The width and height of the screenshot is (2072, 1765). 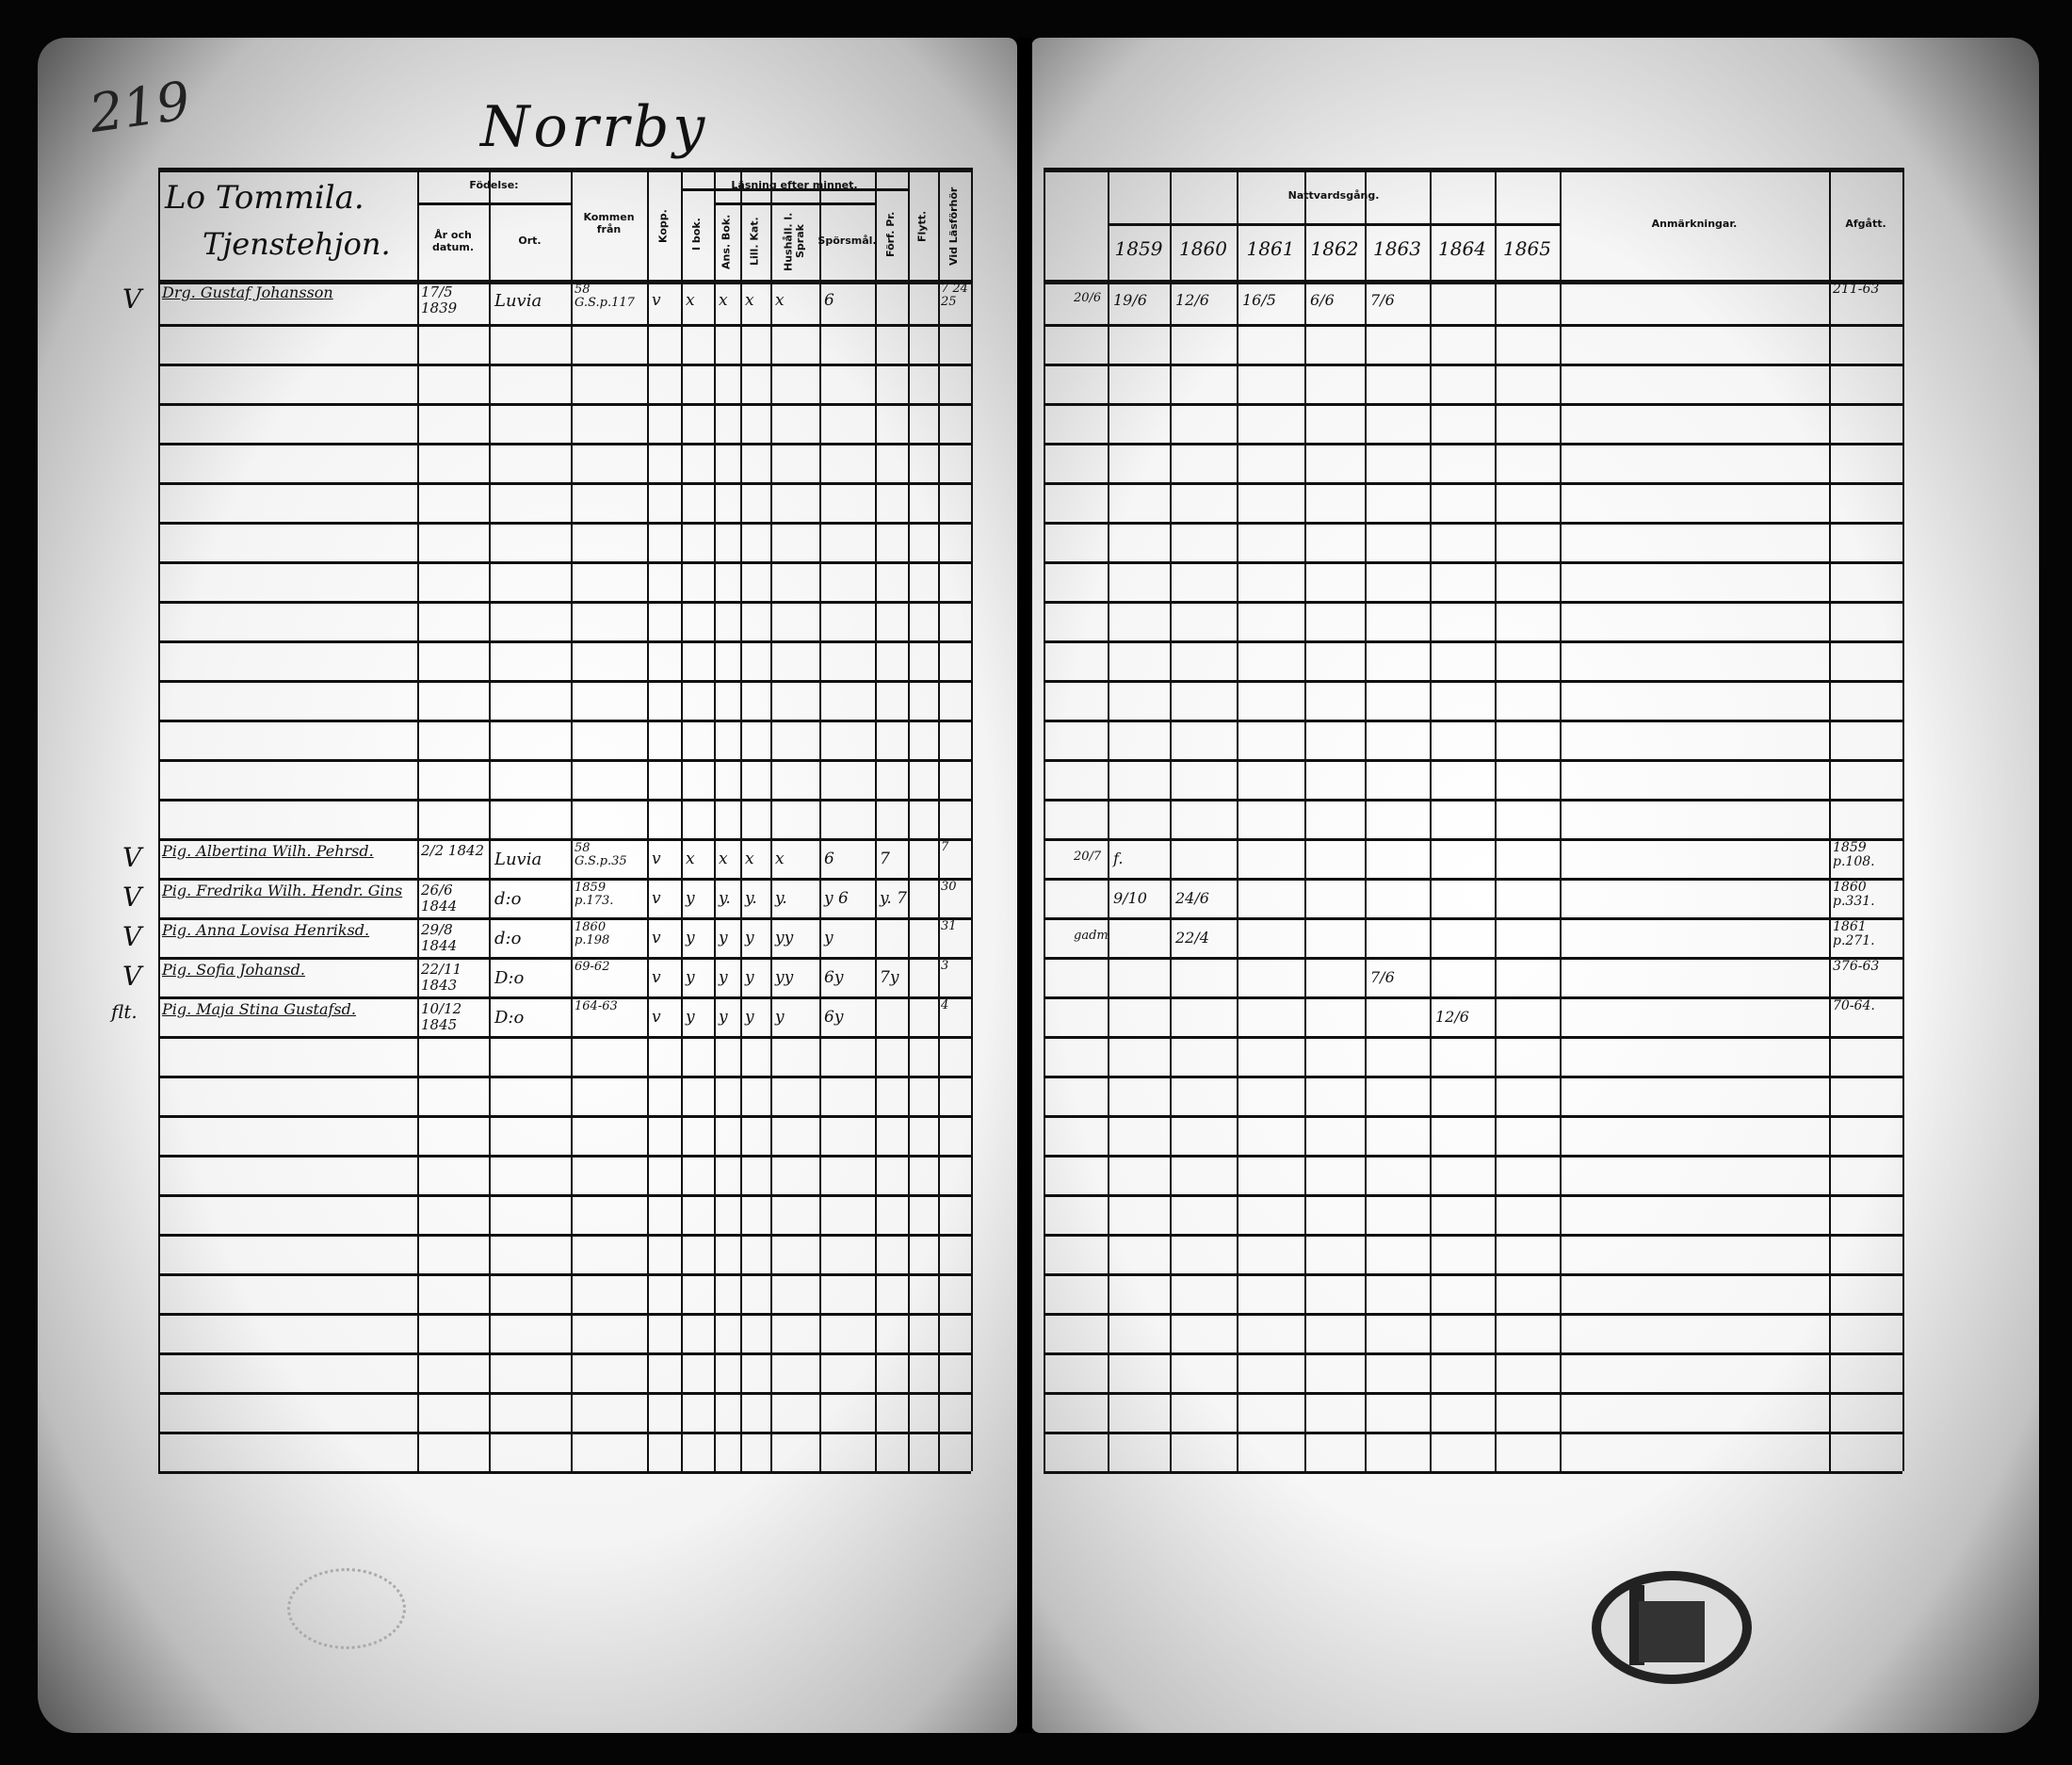 I want to click on came-from: 58 G.S.p.35, so click(x=601, y=854).